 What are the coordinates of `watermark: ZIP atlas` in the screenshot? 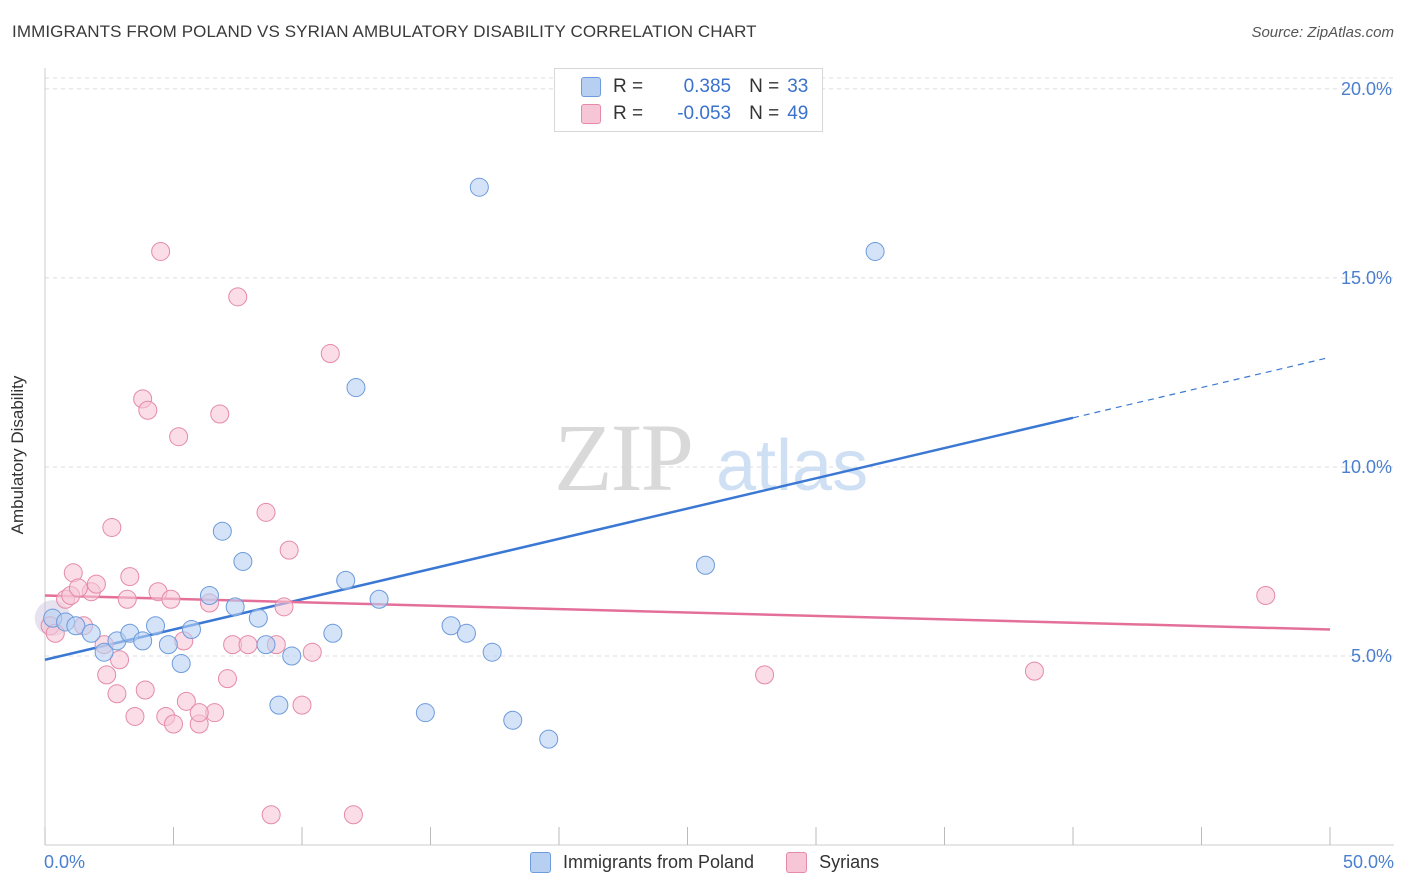 It's located at (711, 457).